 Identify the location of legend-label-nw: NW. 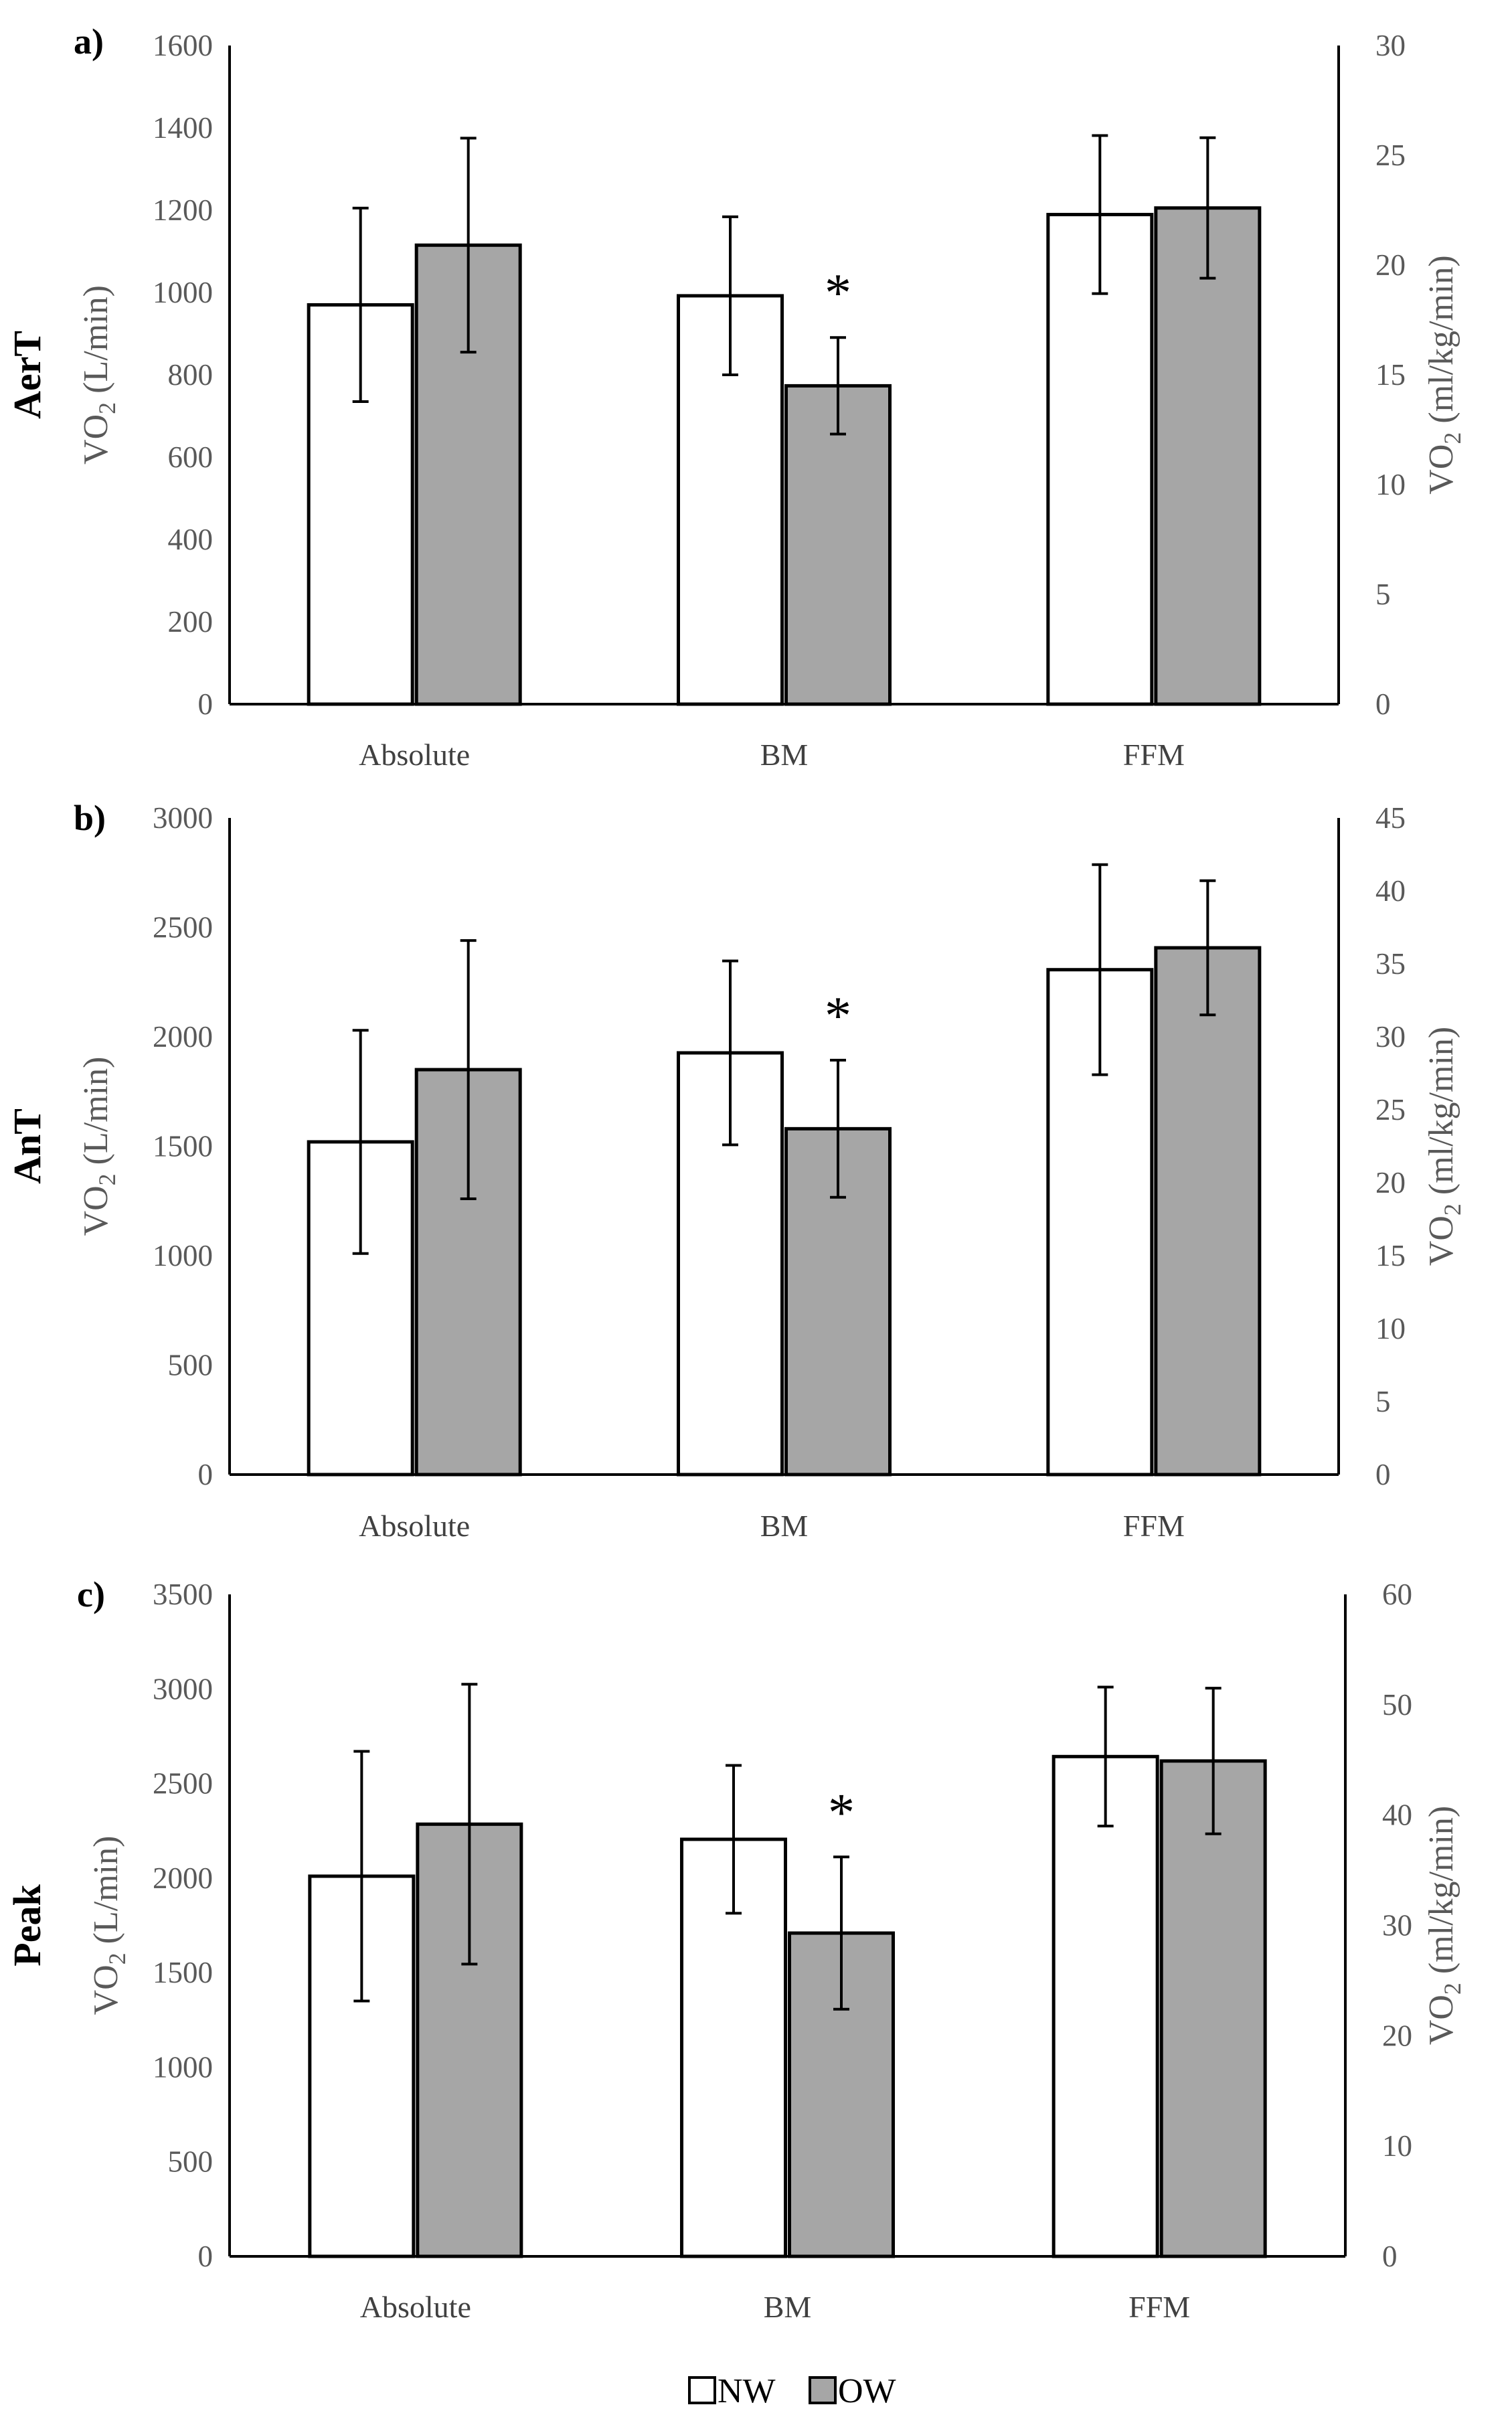
(747, 2391).